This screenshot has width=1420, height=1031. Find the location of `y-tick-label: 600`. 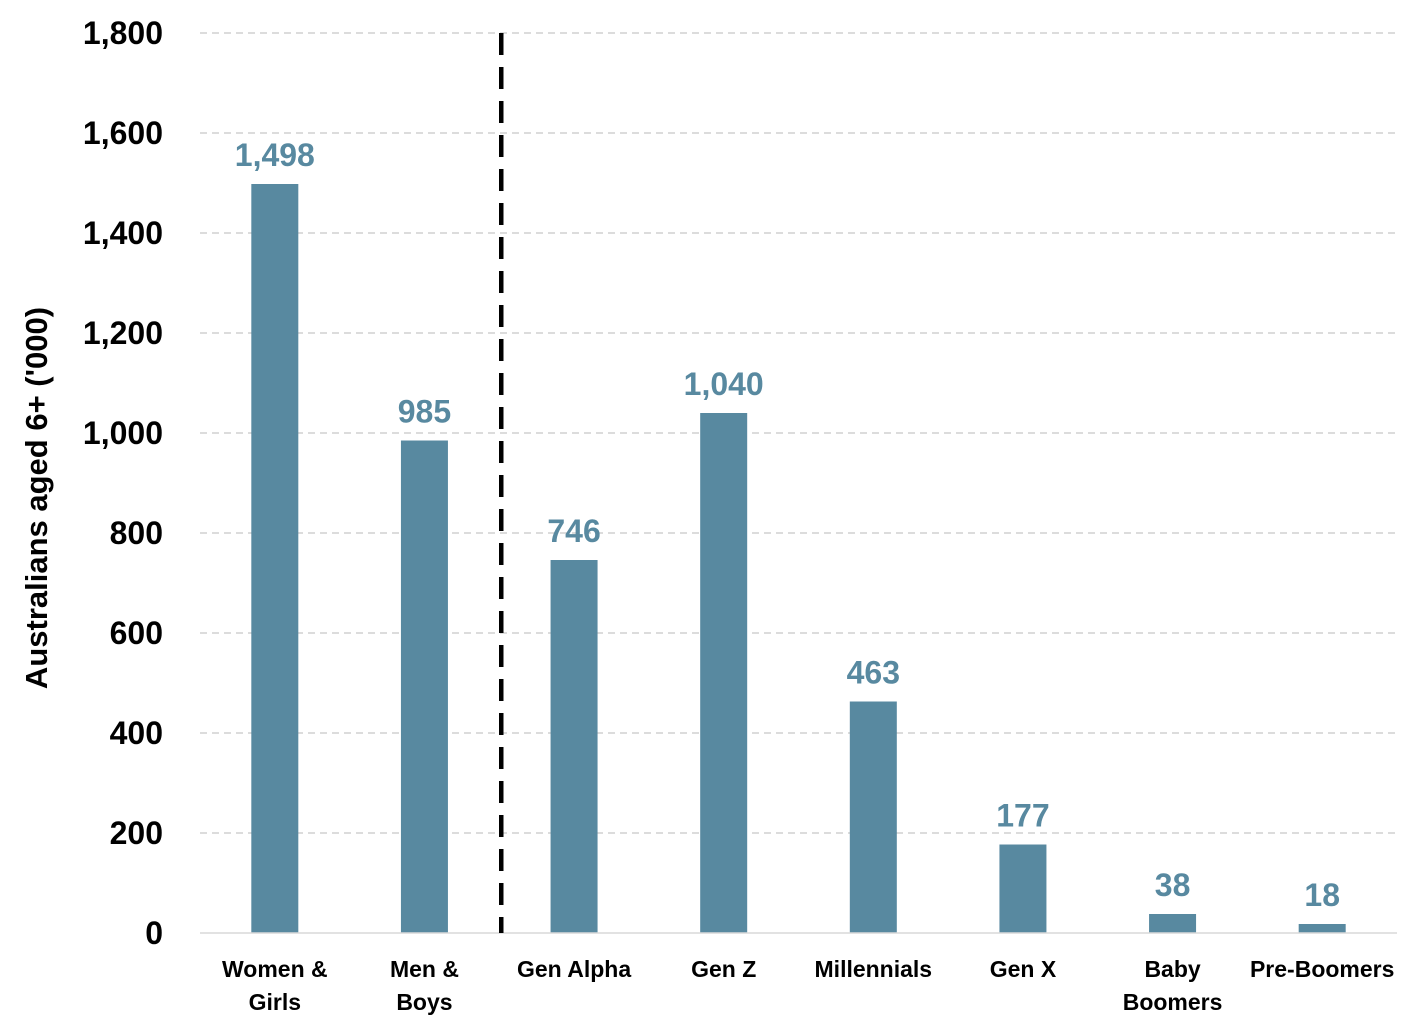

y-tick-label: 600 is located at coordinates (136, 633).